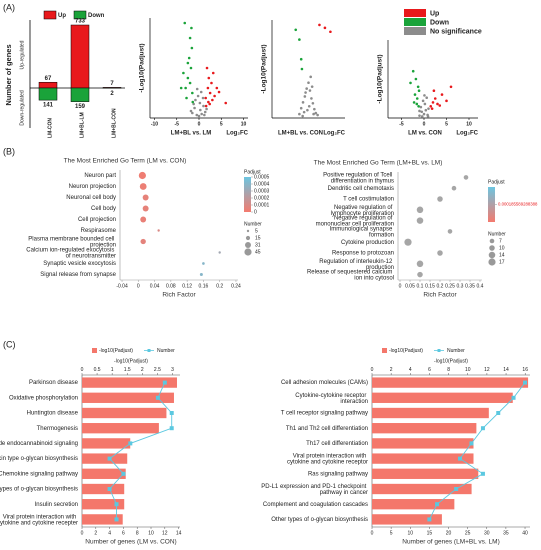  Describe the element at coordinates (9, 7) in the screenshot. I see `panel-label: (A)` at that location.